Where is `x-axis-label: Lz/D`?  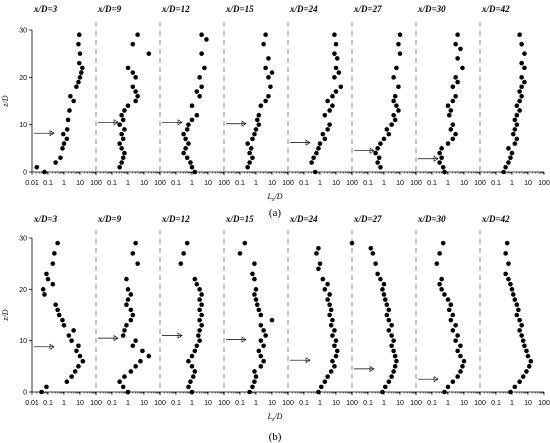
x-axis-label: Lz/D is located at coordinates (275, 417).